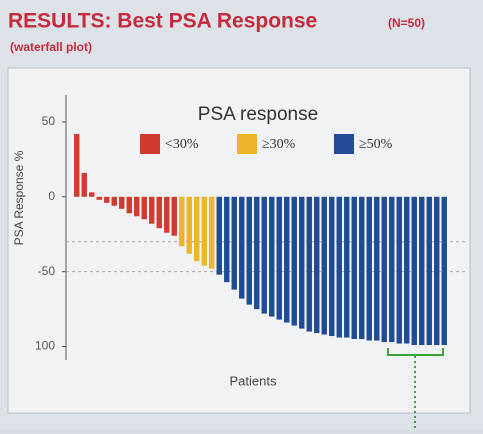 The height and width of the screenshot is (434, 483). What do you see at coordinates (376, 144) in the screenshot?
I see `legend-label: ≥50%` at bounding box center [376, 144].